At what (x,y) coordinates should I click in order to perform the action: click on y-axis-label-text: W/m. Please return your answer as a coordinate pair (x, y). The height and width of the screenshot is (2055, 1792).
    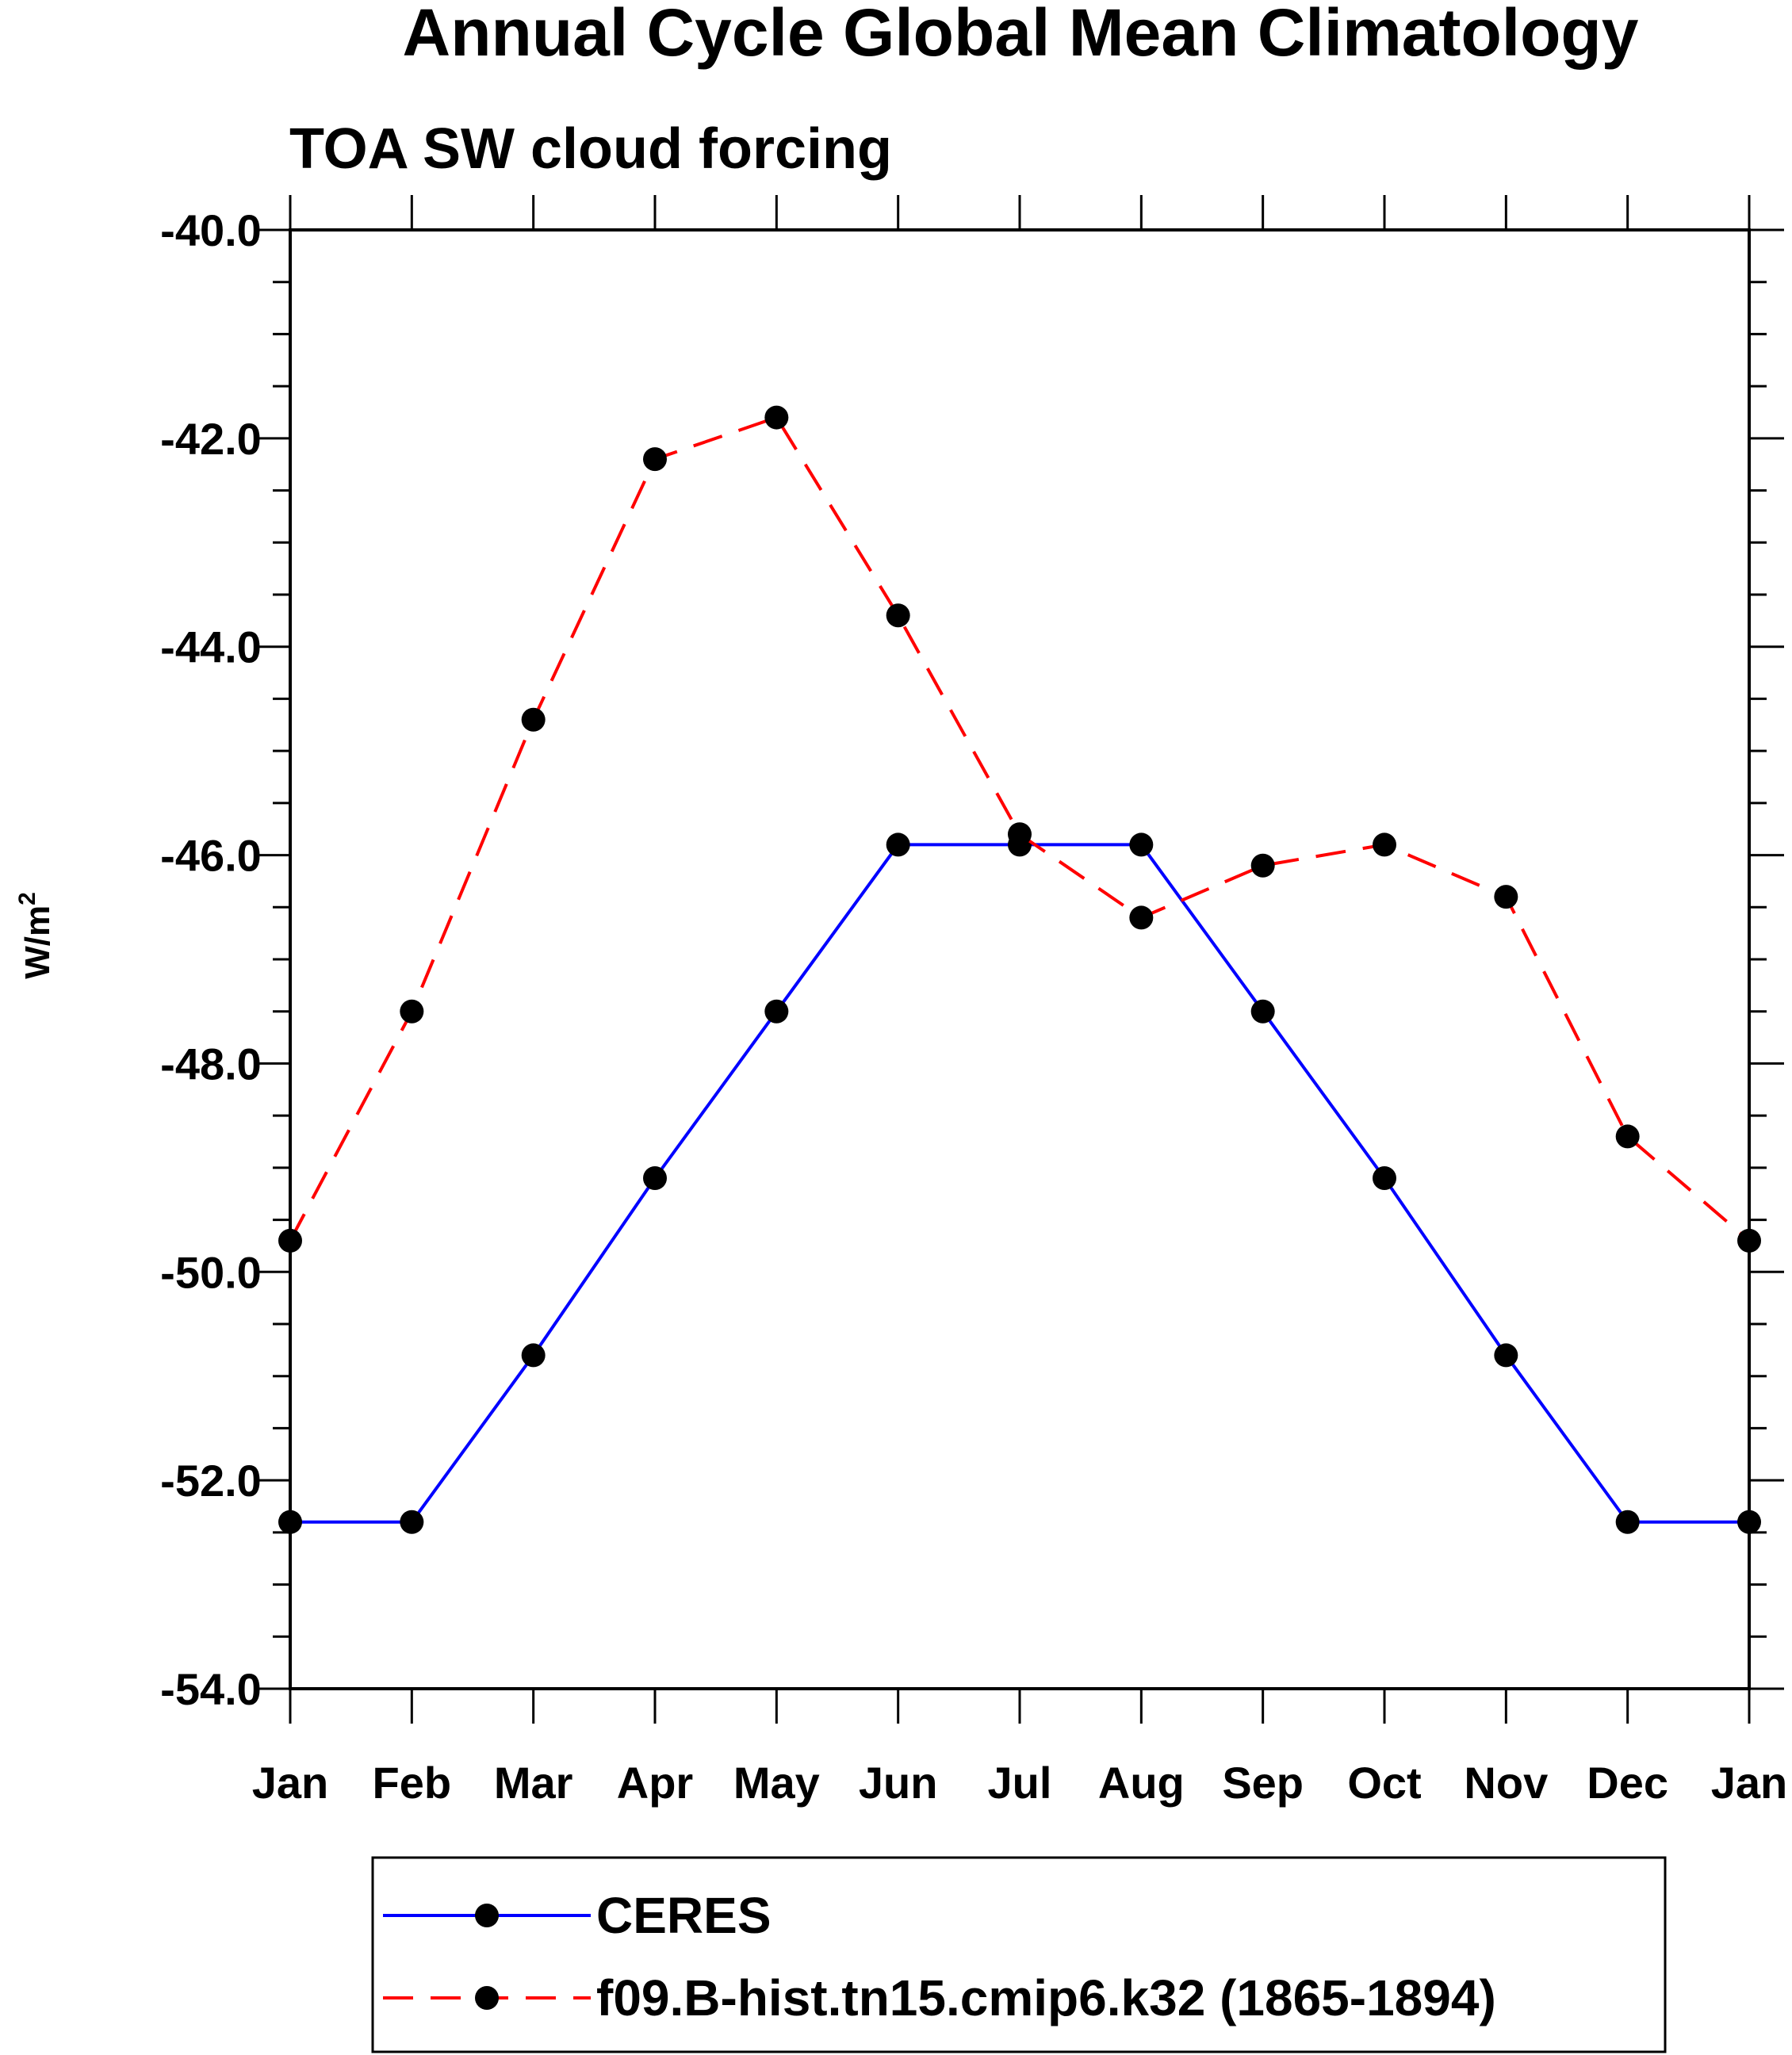
    Looking at the image, I should click on (37, 942).